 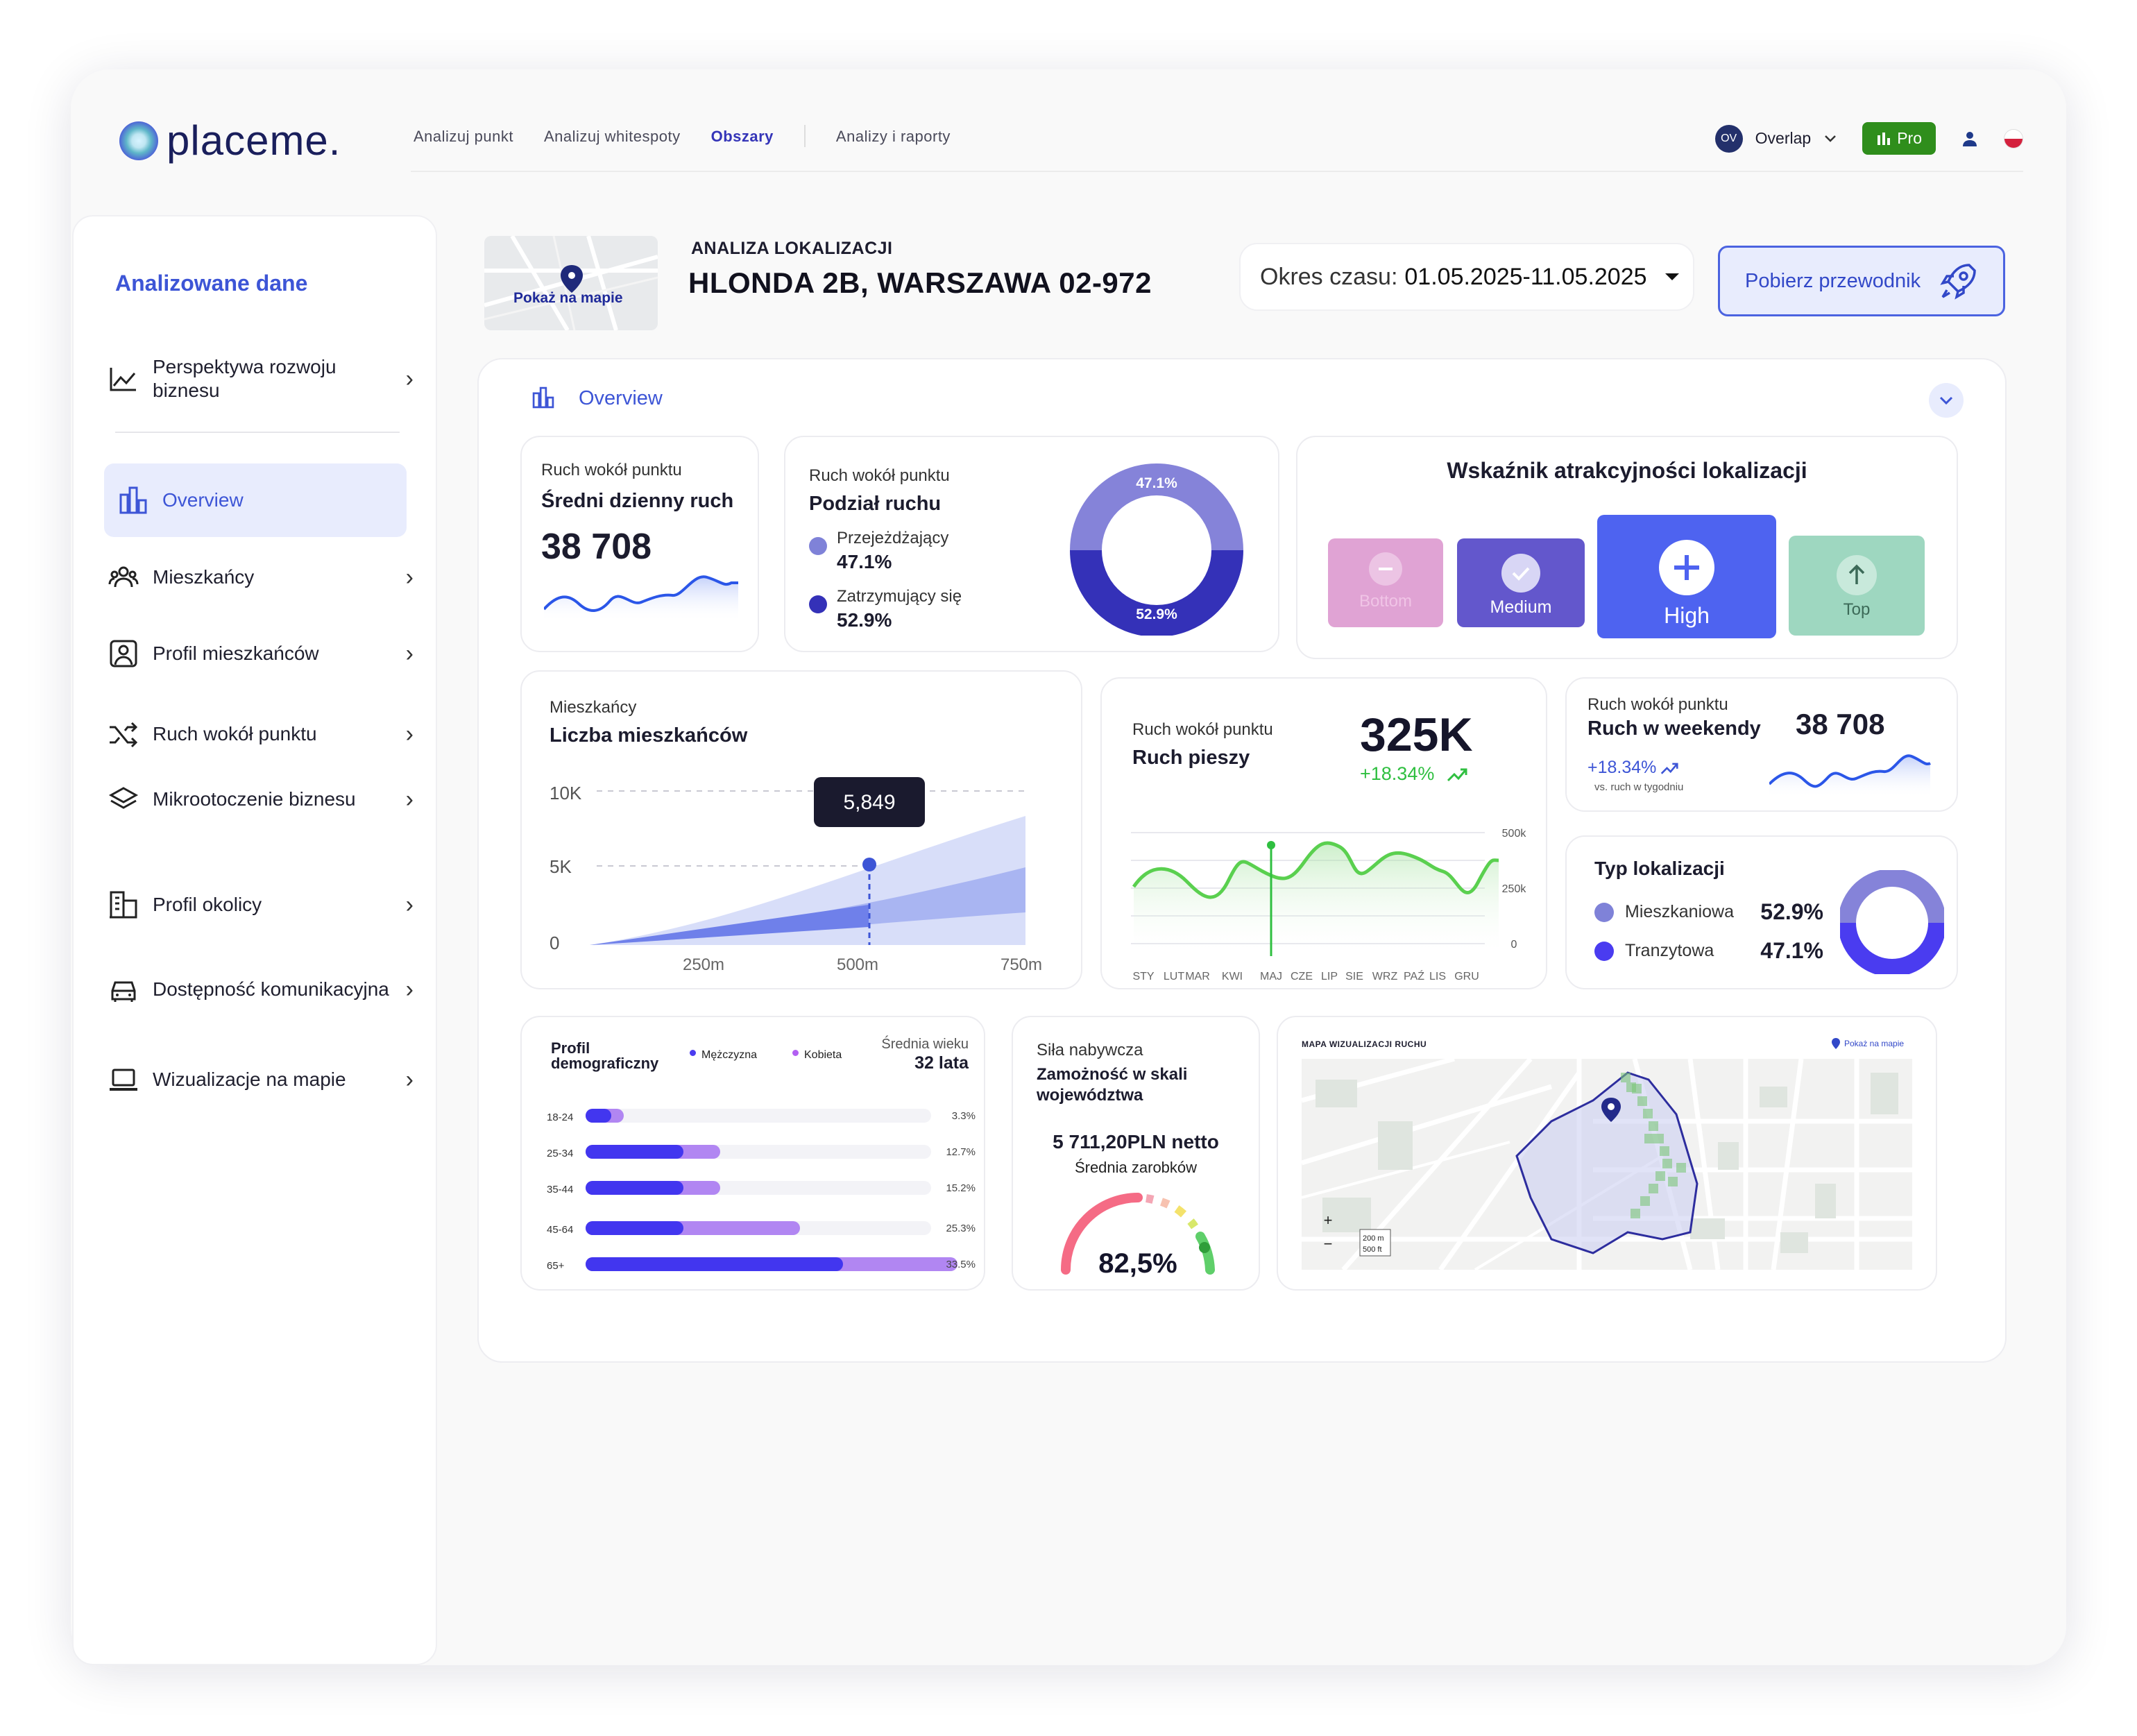 What do you see at coordinates (261, 905) in the screenshot?
I see `sidebar-item-profil-okolicy: Profil okolicy ›` at bounding box center [261, 905].